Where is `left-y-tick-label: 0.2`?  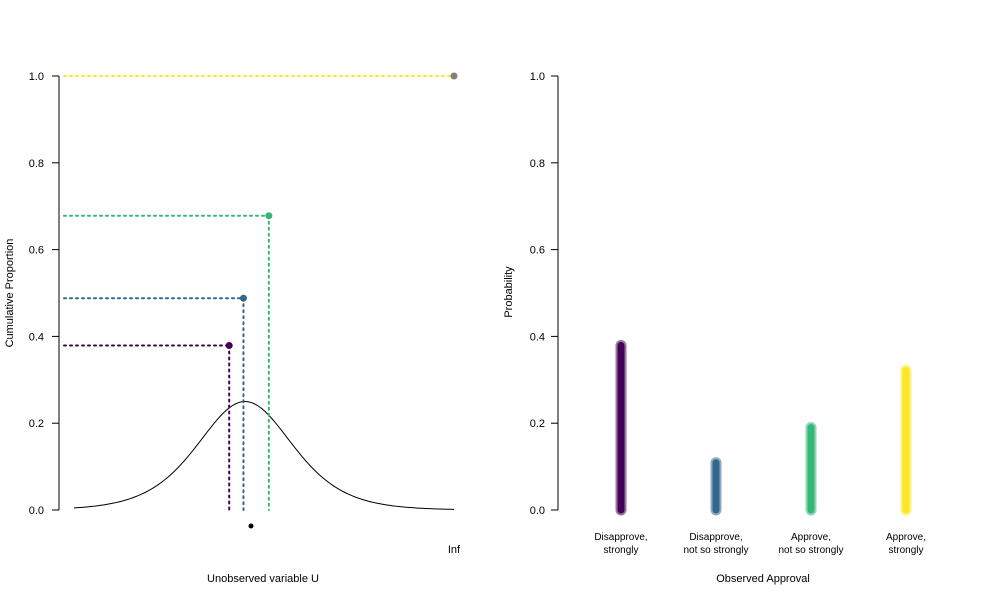
left-y-tick-label: 0.2 is located at coordinates (36, 424).